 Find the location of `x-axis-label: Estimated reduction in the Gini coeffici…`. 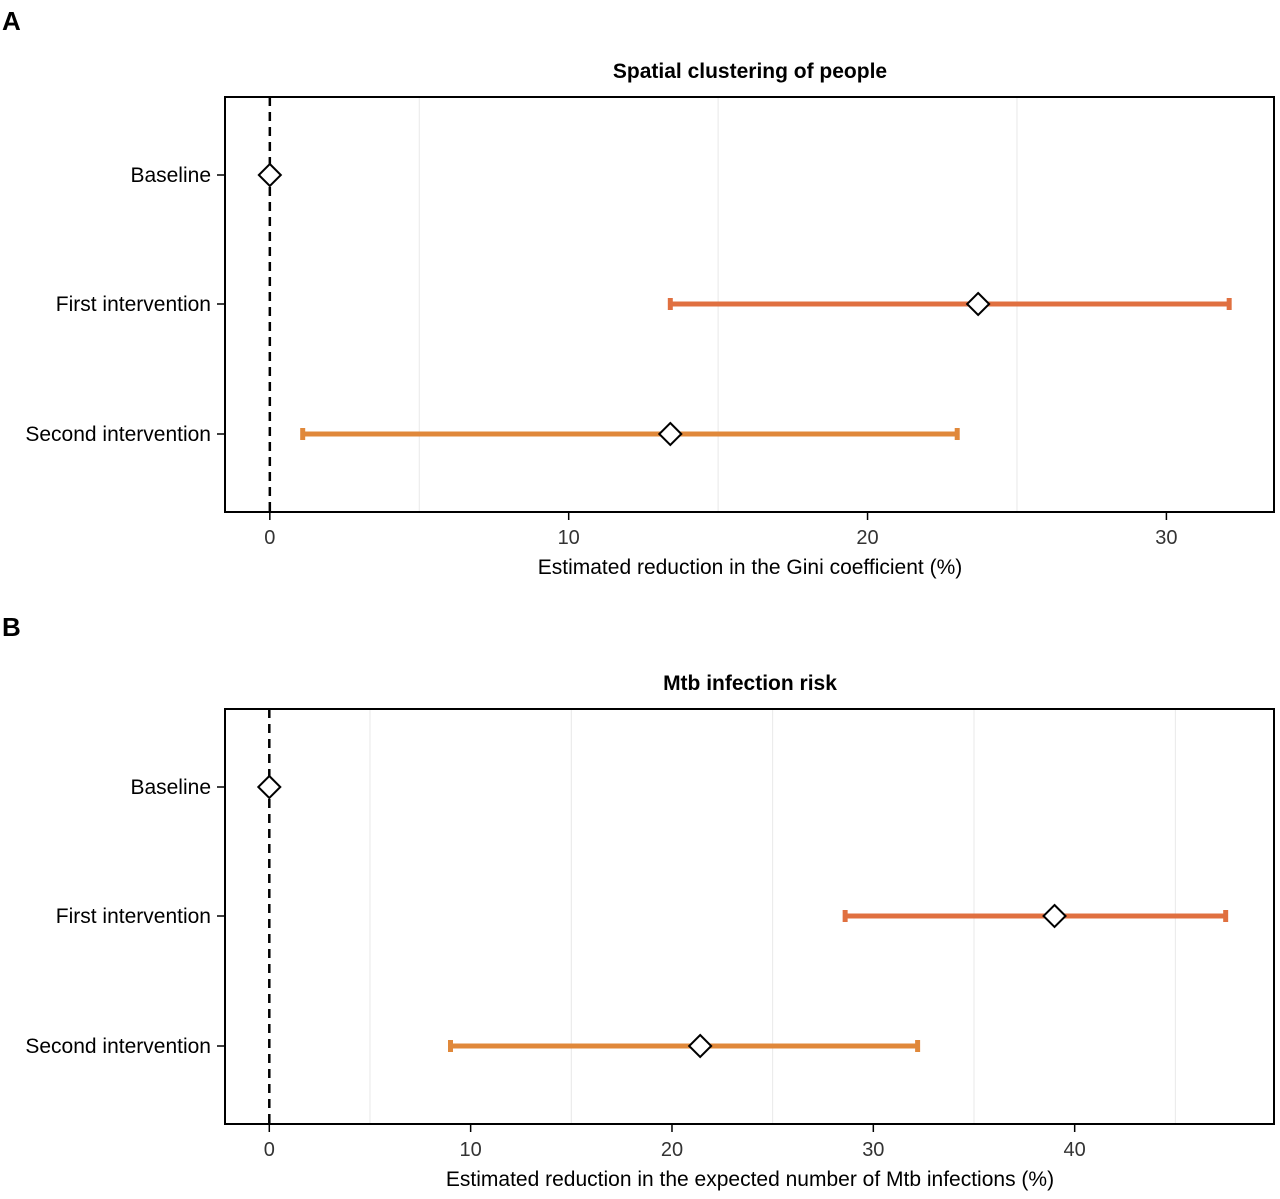

x-axis-label: Estimated reduction in the Gini coeffici… is located at coordinates (750, 567).